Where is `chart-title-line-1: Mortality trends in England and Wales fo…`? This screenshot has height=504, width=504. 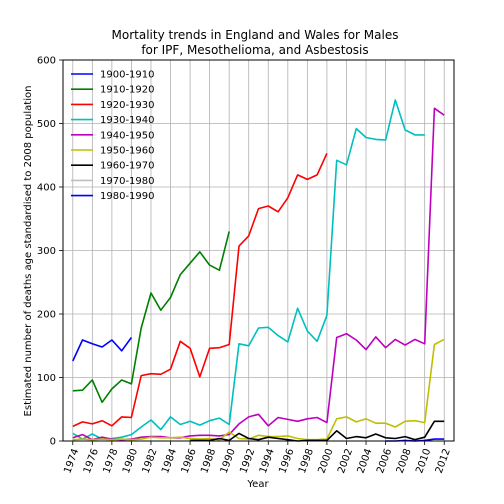
chart-title-line-1: Mortality trends in England and Wales fo… is located at coordinates (255, 35).